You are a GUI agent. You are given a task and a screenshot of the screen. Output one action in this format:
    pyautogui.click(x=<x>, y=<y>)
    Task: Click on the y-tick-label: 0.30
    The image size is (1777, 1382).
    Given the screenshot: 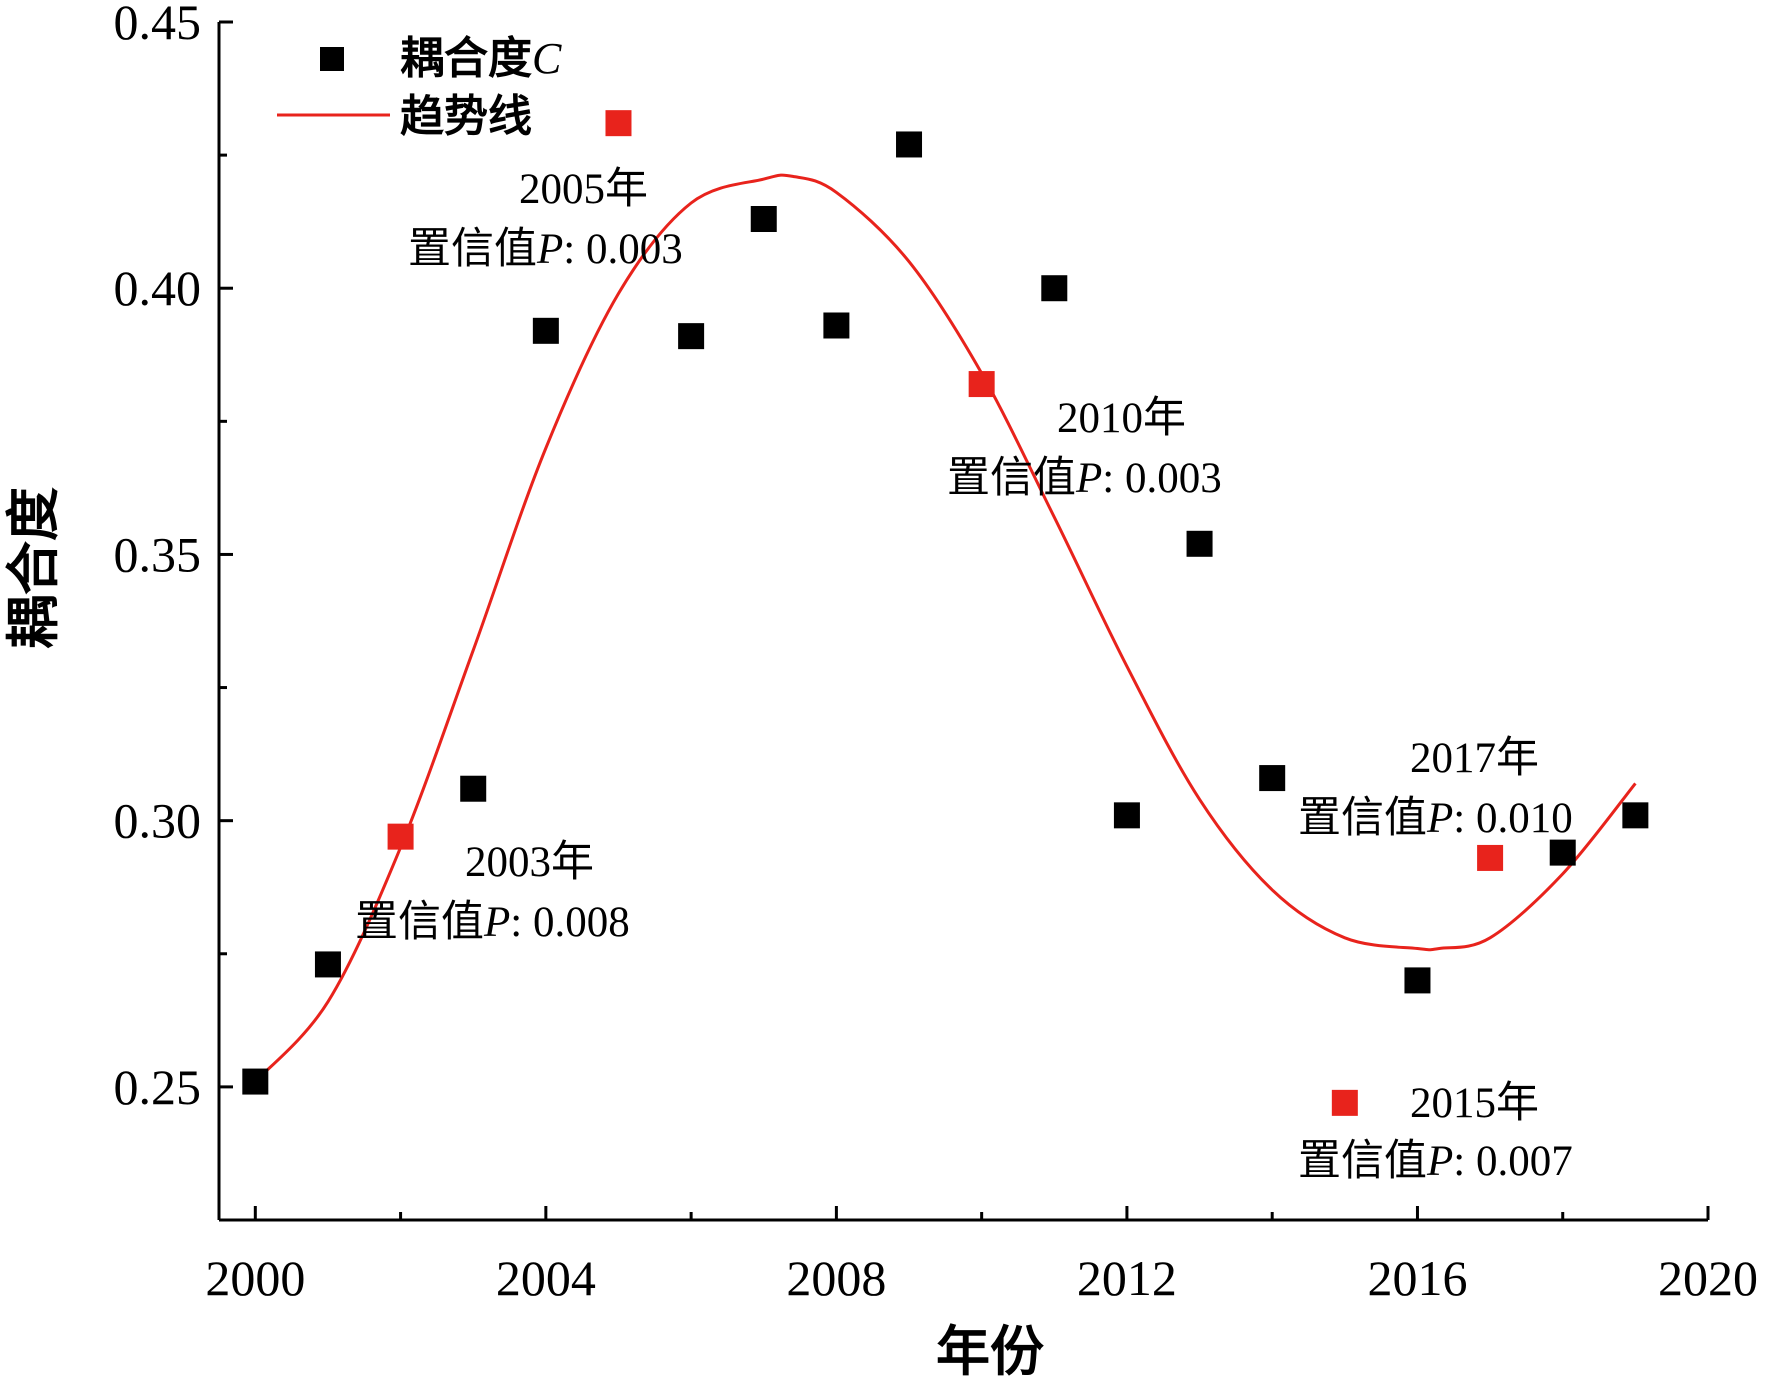 What is the action you would take?
    pyautogui.click(x=158, y=821)
    